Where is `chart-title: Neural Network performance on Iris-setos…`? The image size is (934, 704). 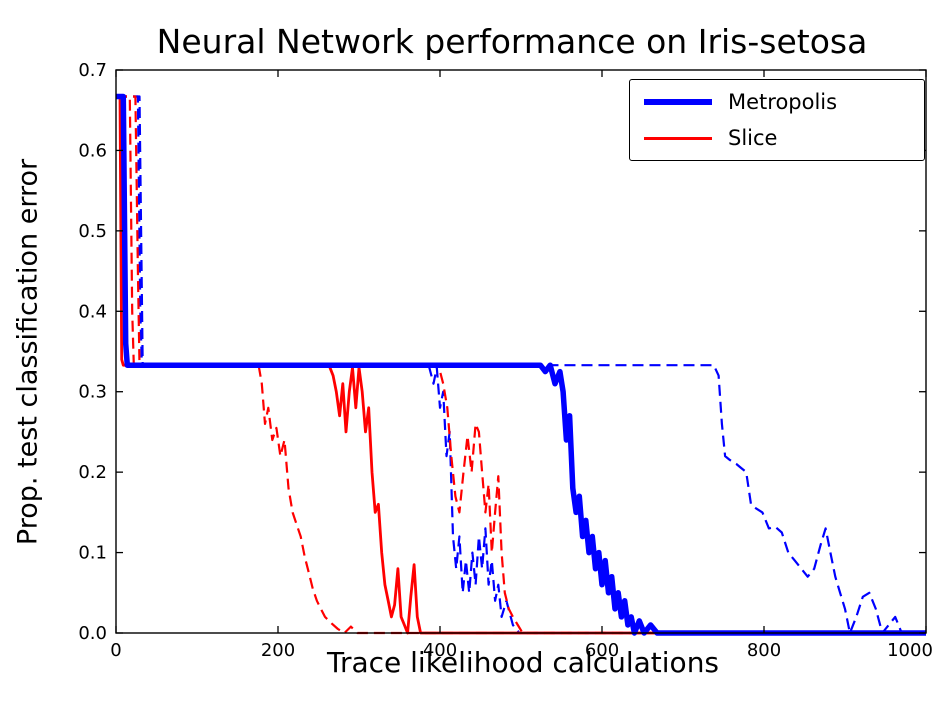
chart-title: Neural Network performance on Iris-setos… is located at coordinates (512, 41).